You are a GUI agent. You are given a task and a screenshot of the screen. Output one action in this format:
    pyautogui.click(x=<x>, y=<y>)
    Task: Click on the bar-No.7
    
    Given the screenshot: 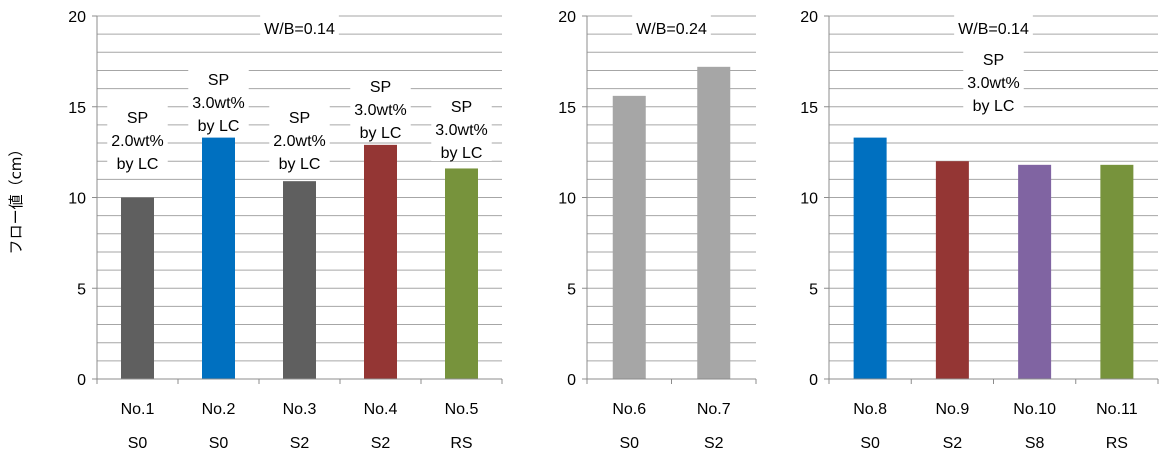 What is the action you would take?
    pyautogui.click(x=714, y=222)
    